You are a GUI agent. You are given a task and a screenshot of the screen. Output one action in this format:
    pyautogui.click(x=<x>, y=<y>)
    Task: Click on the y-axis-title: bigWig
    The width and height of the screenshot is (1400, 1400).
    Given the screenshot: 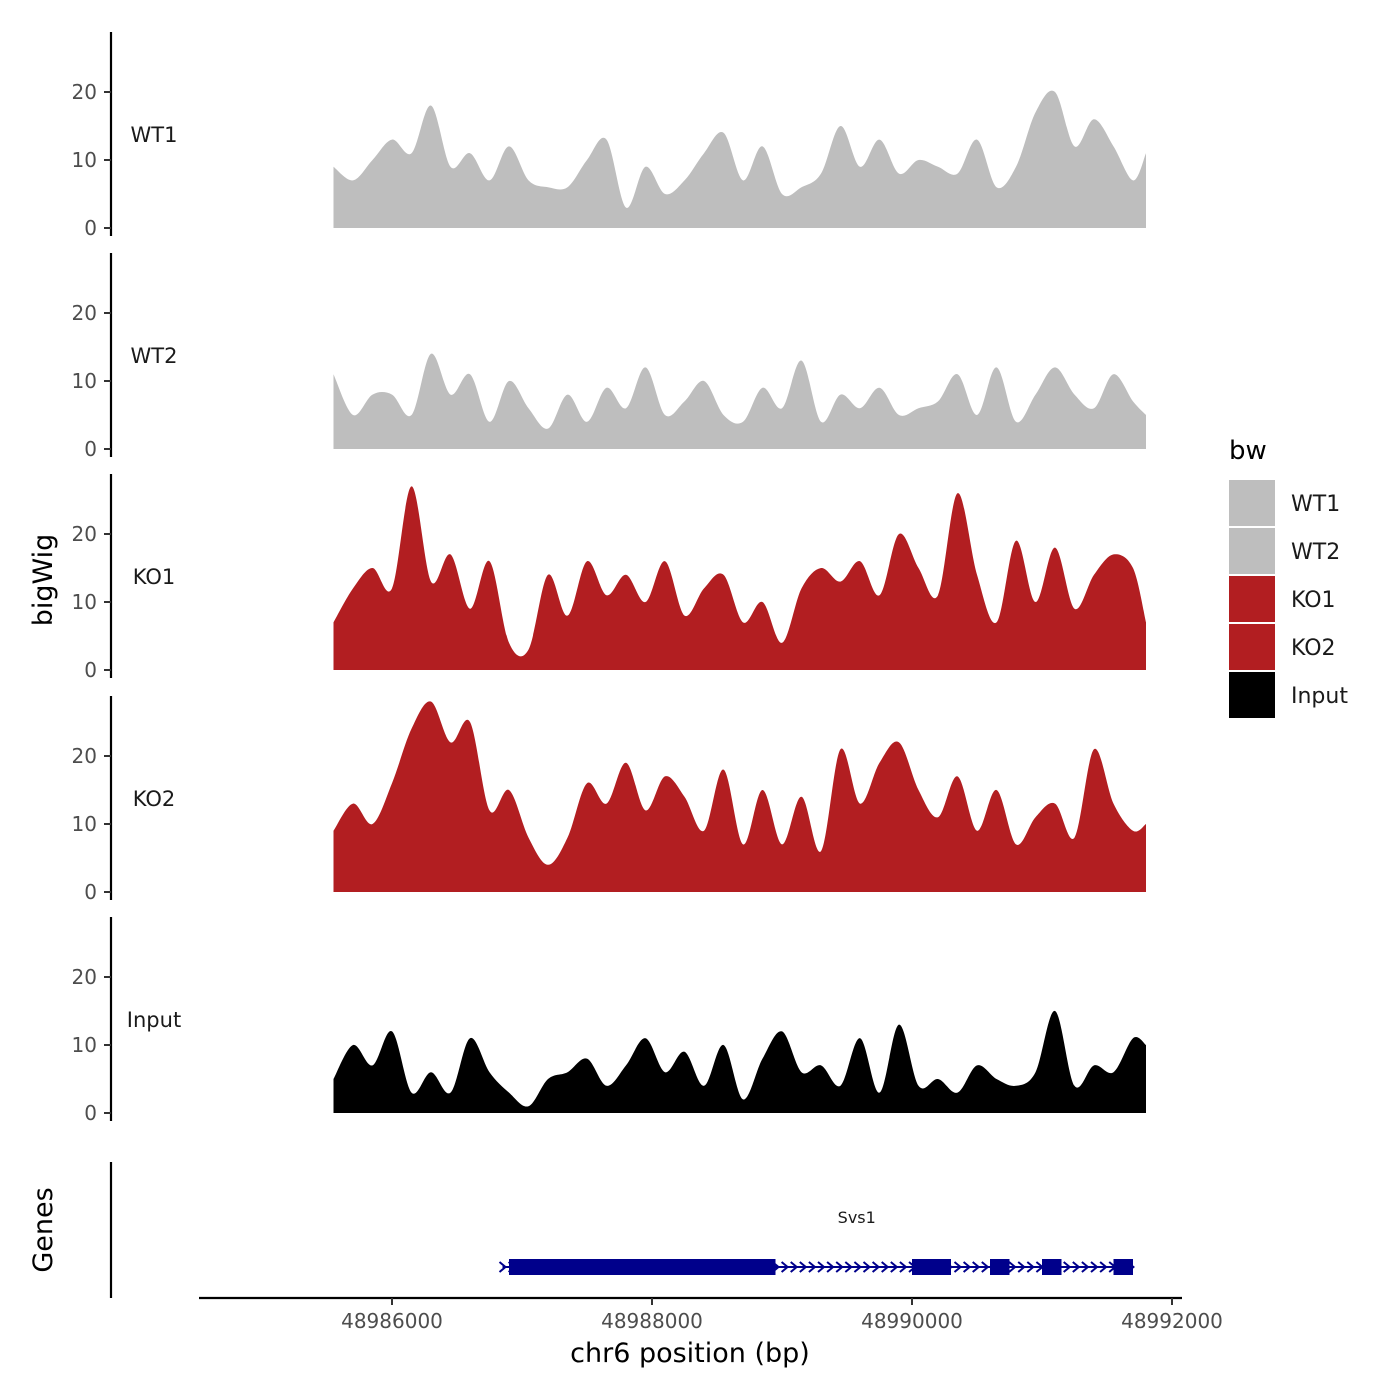 What is the action you would take?
    pyautogui.click(x=43, y=580)
    